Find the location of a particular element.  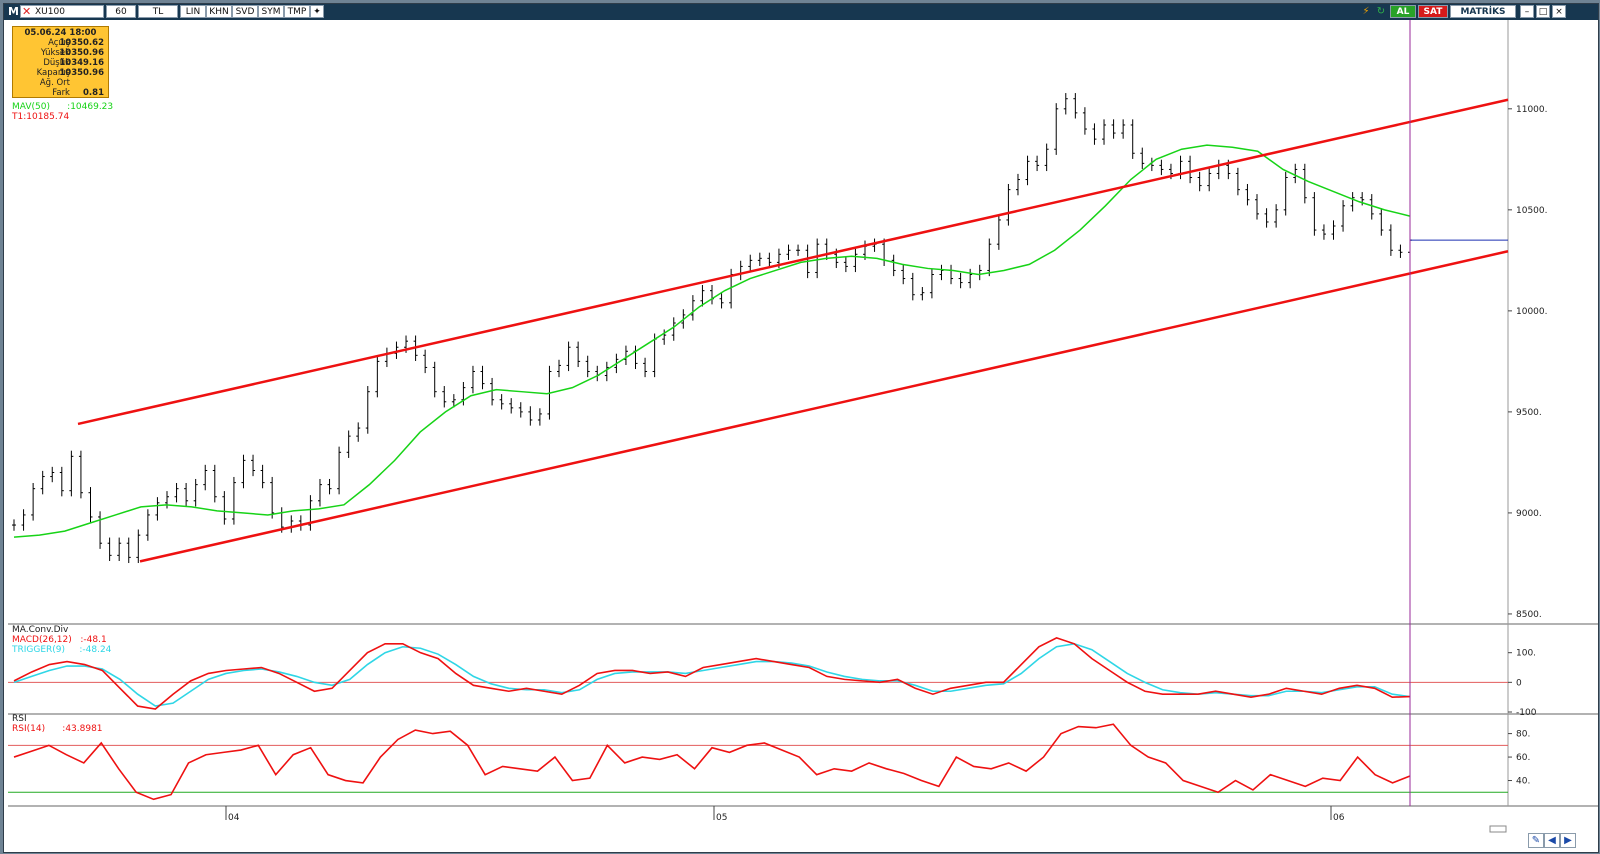

sym-button: SYM is located at coordinates (271, 11).